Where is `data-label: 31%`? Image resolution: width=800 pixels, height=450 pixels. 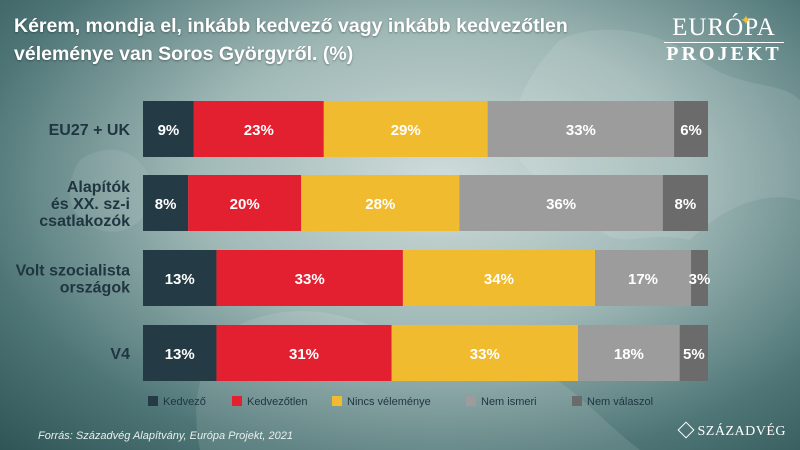
data-label: 31% is located at coordinates (304, 354).